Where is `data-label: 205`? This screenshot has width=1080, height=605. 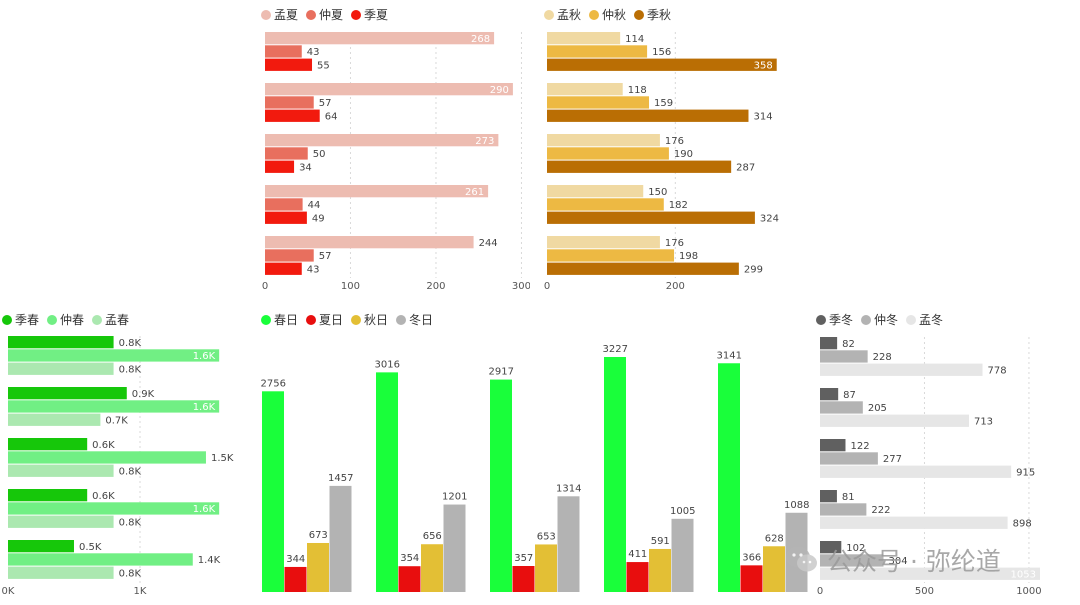 data-label: 205 is located at coordinates (877, 408).